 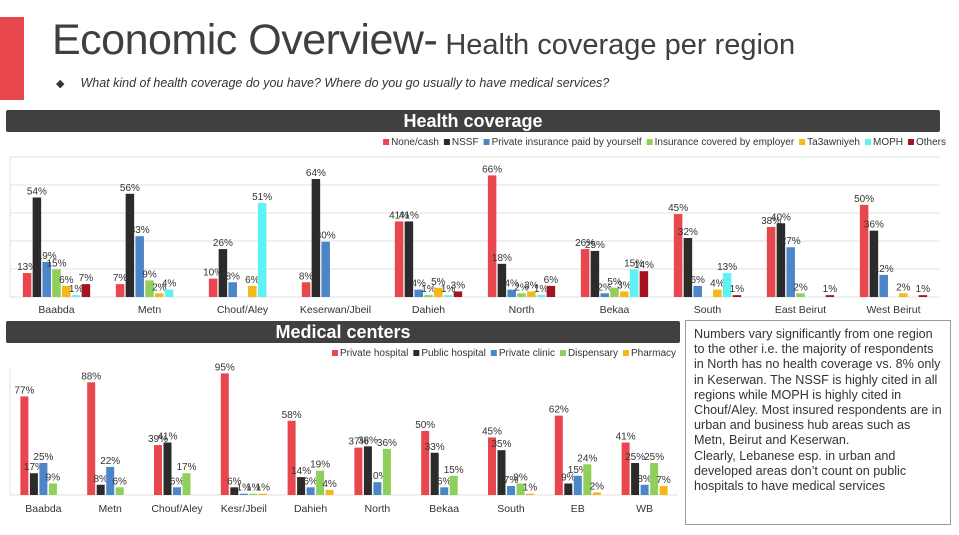 What do you see at coordinates (541, 296) in the screenshot?
I see `bar-moph-north` at bounding box center [541, 296].